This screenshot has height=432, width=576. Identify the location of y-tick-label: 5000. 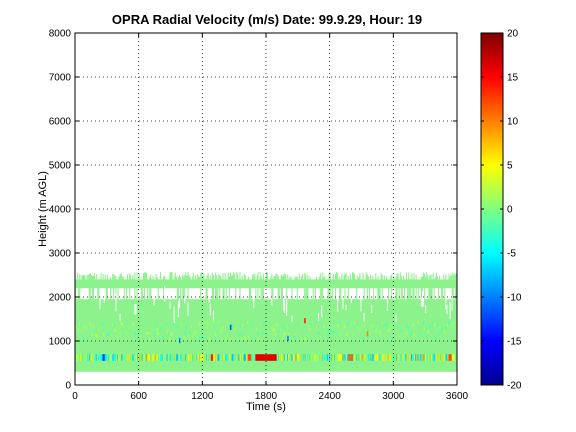
(60, 166).